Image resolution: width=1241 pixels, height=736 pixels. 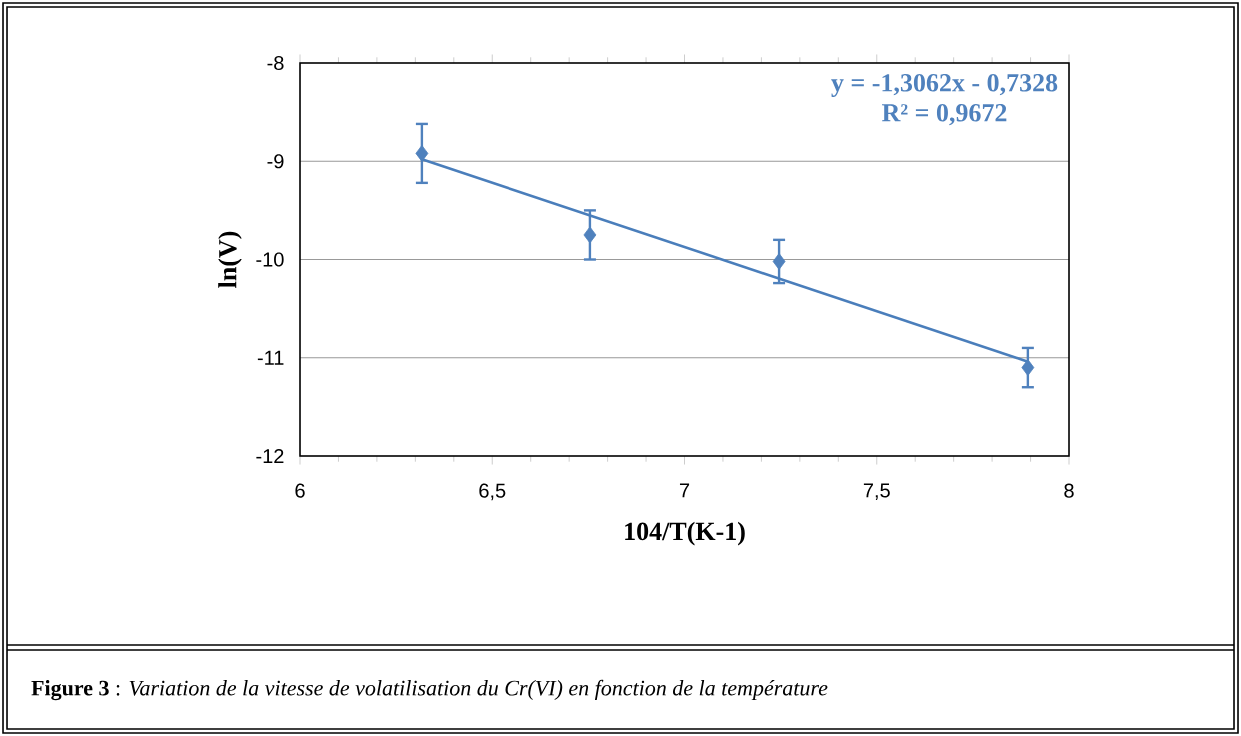 What do you see at coordinates (300, 490) in the screenshot?
I see `x-tick-label: 6` at bounding box center [300, 490].